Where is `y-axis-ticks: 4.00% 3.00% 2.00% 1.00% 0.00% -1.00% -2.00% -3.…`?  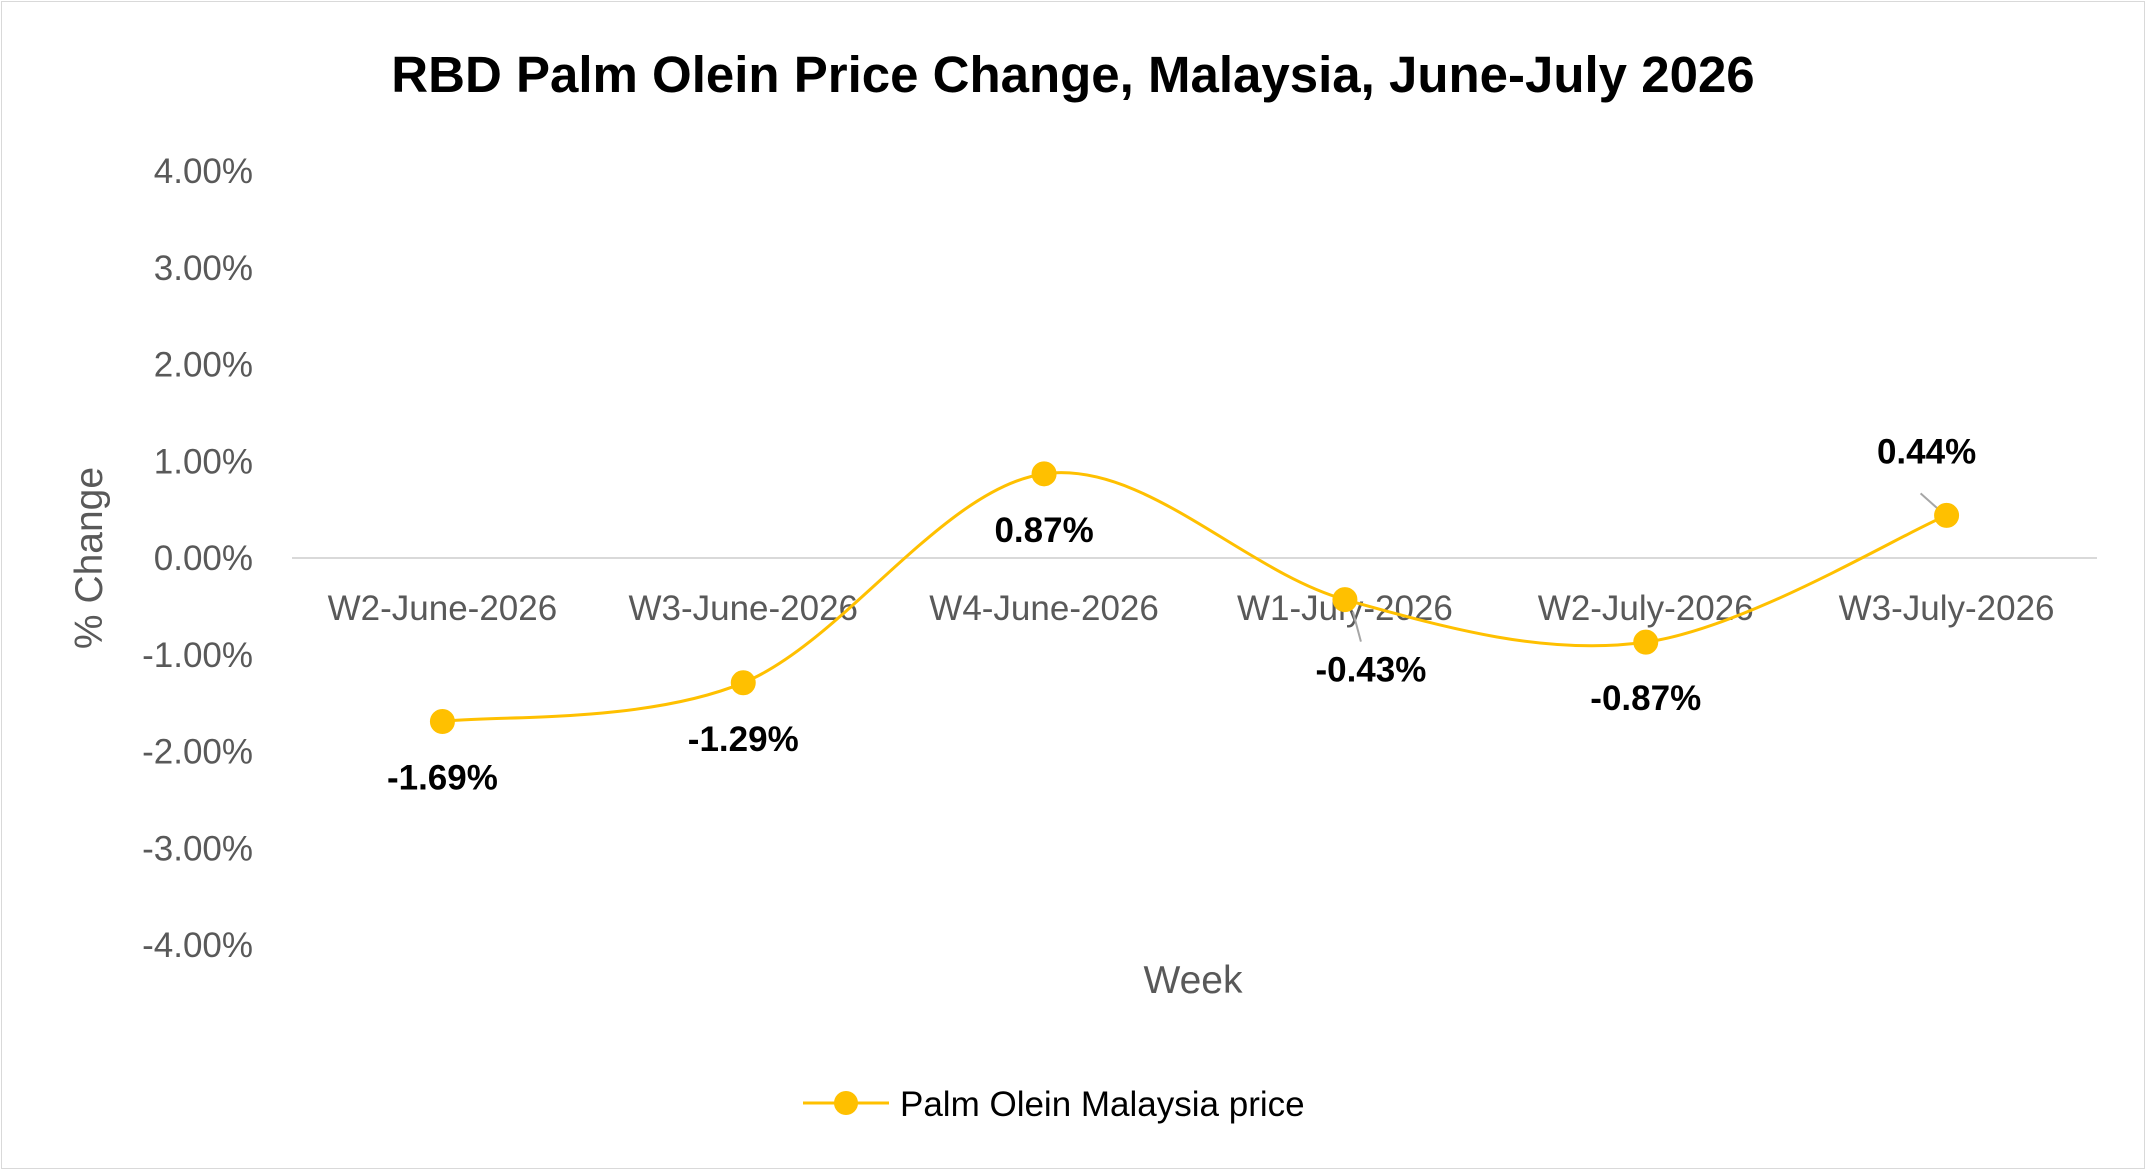 y-axis-ticks: 4.00% 3.00% 2.00% 1.00% 0.00% -1.00% -2.00% -3.… is located at coordinates (197, 558).